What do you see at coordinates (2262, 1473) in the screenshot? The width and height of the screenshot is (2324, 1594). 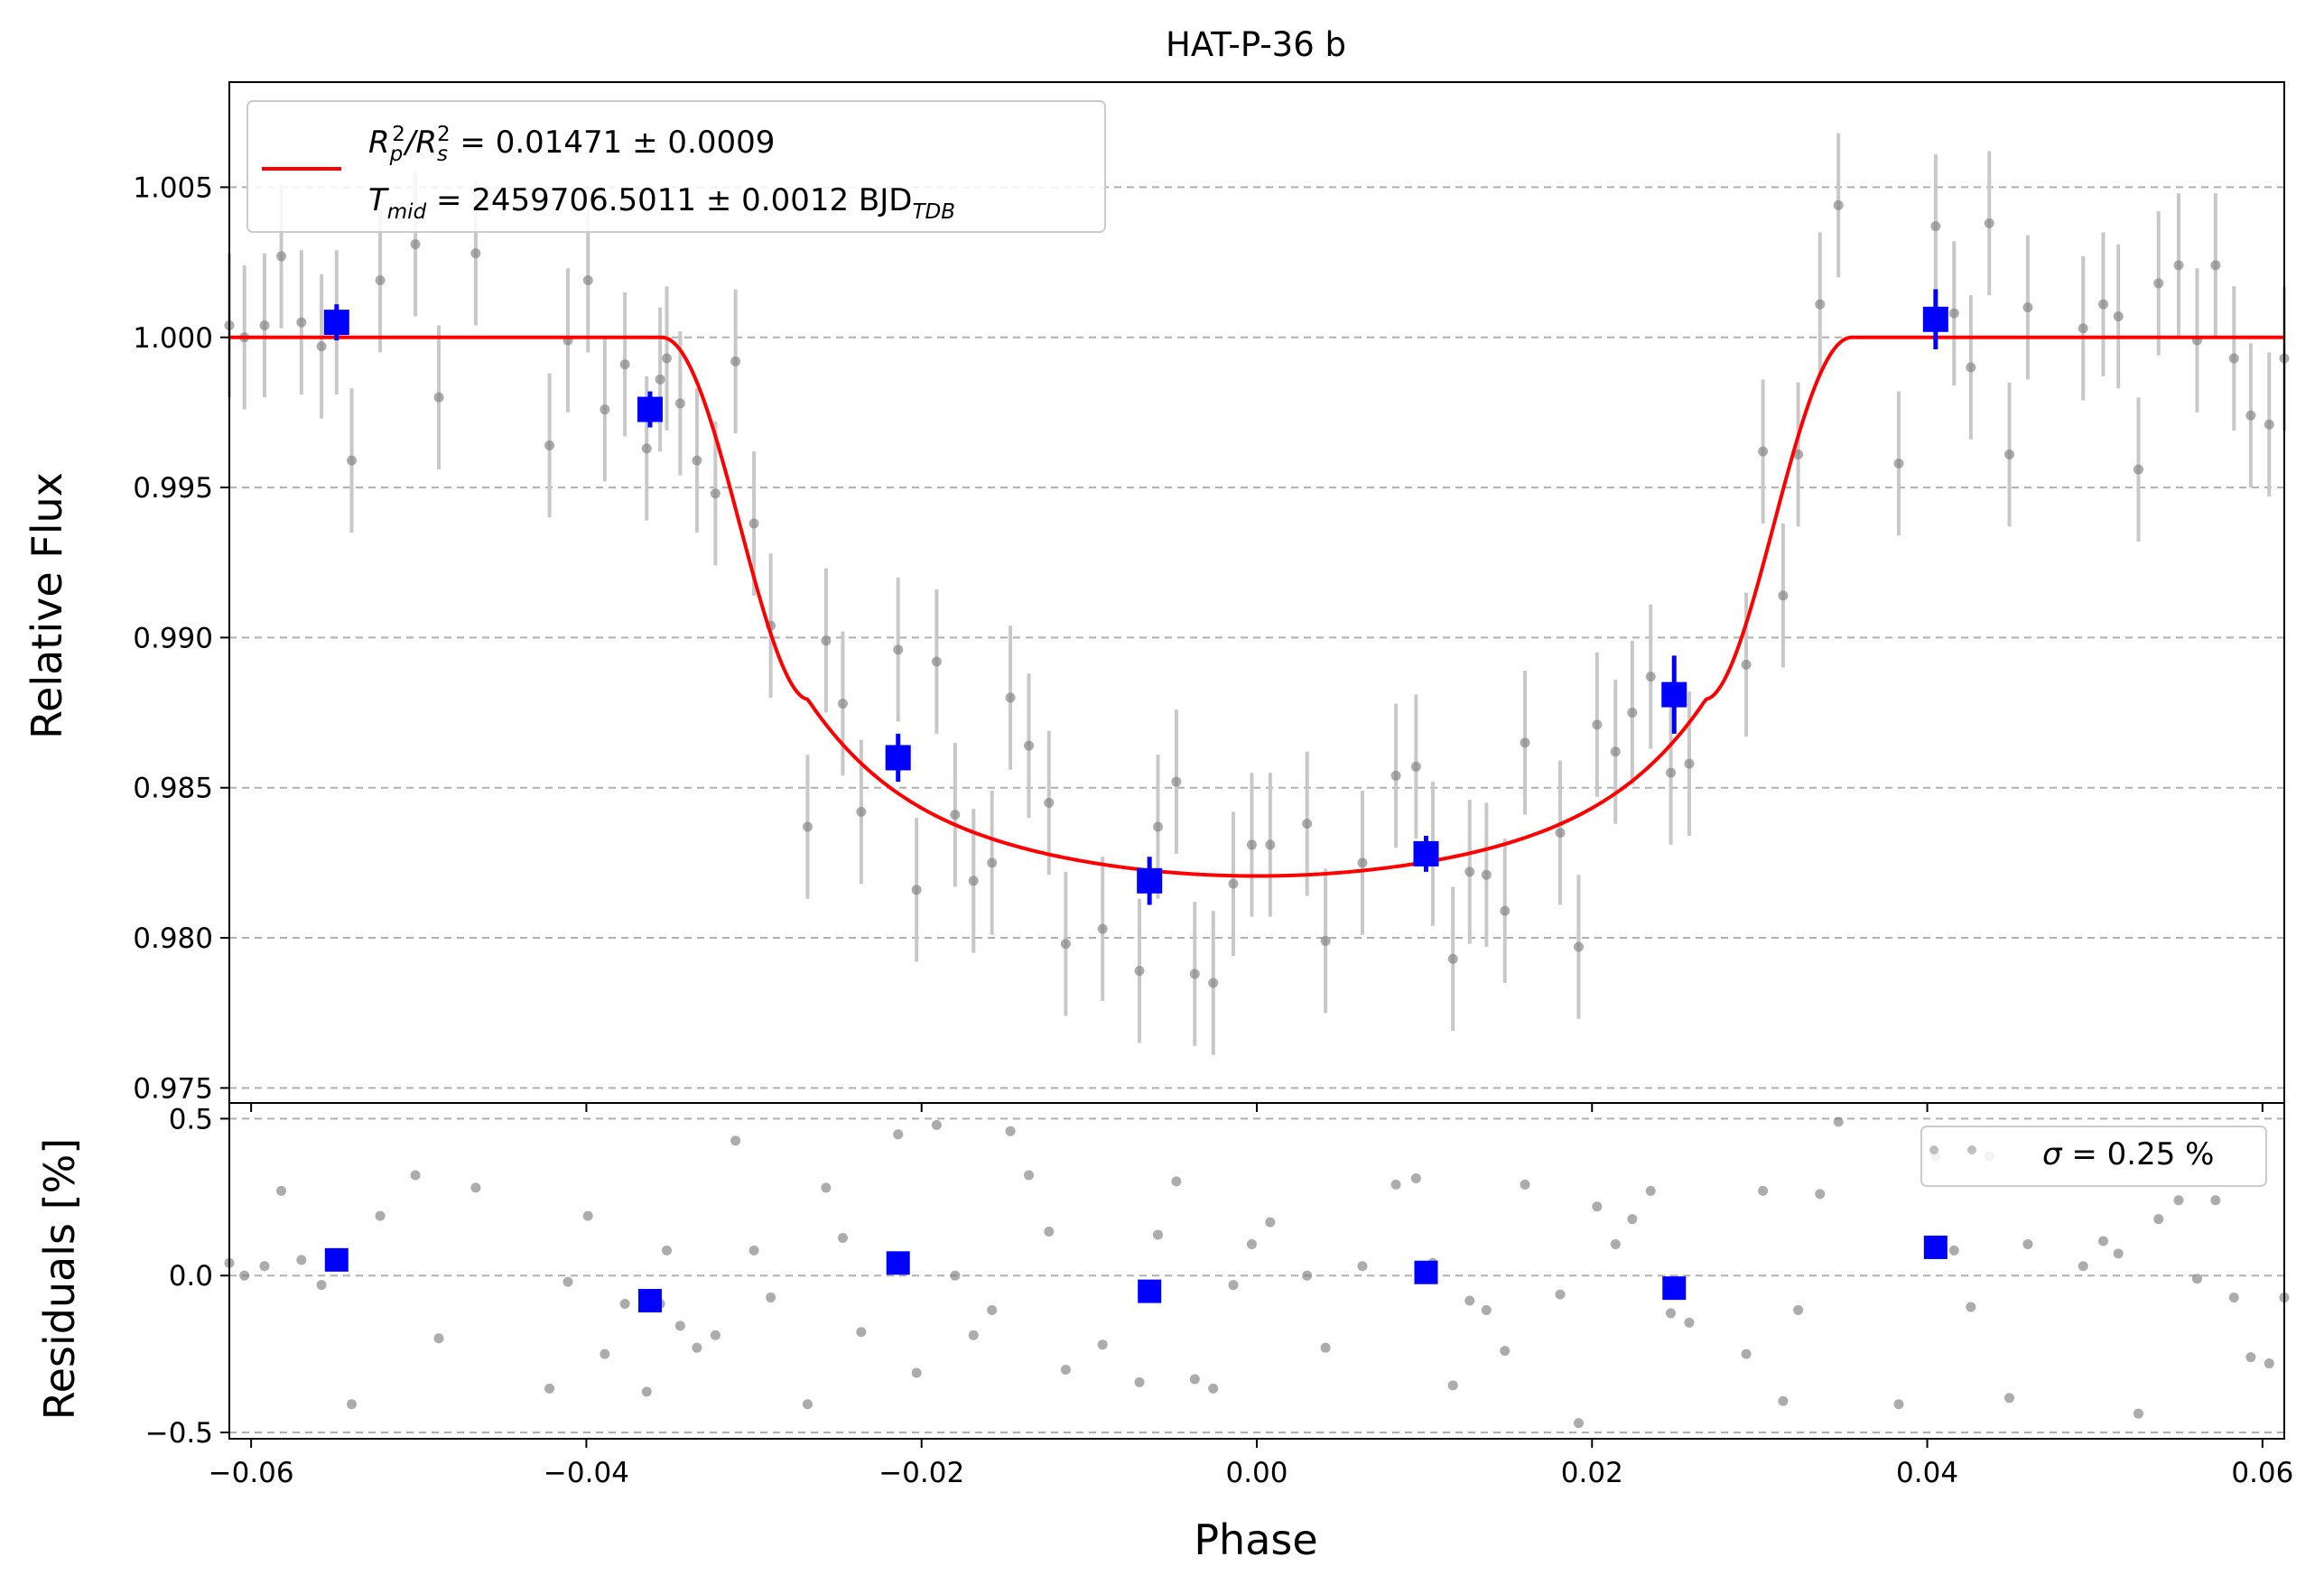 I see `x-tick-label: 0.06` at bounding box center [2262, 1473].